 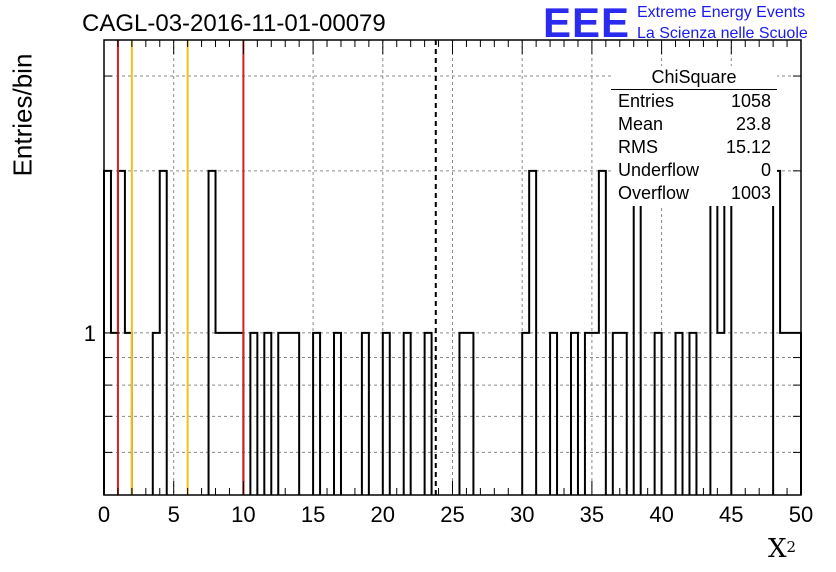 I want to click on stats-row-entries: Entries 1058, so click(x=694, y=101).